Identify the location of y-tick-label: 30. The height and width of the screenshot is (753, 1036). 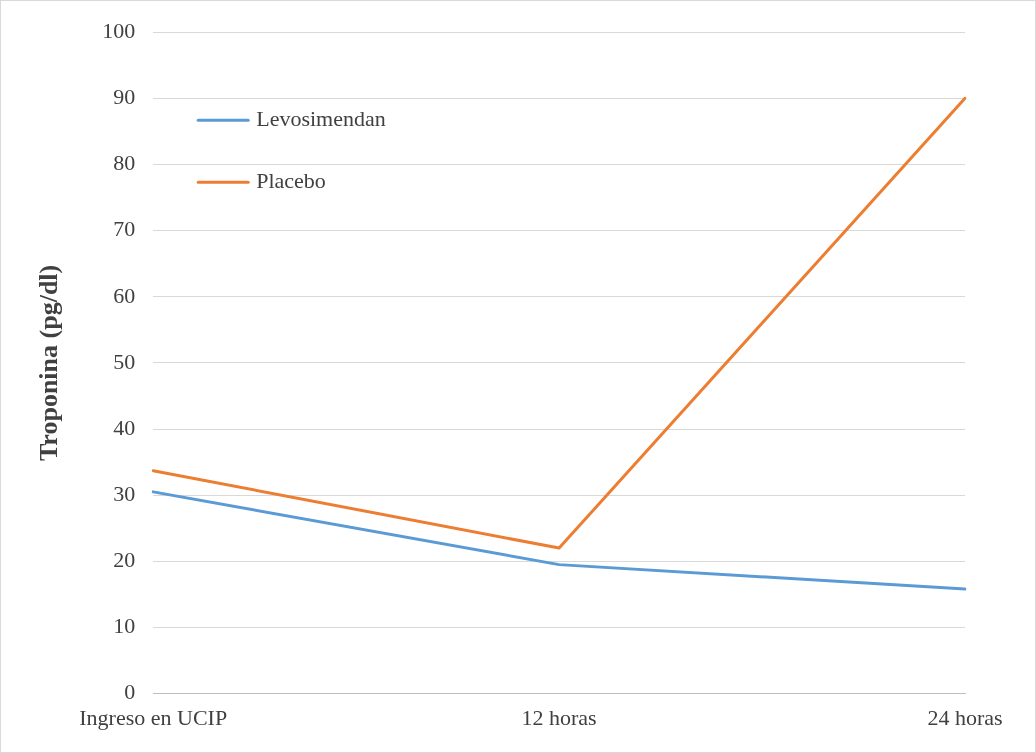
(124, 493).